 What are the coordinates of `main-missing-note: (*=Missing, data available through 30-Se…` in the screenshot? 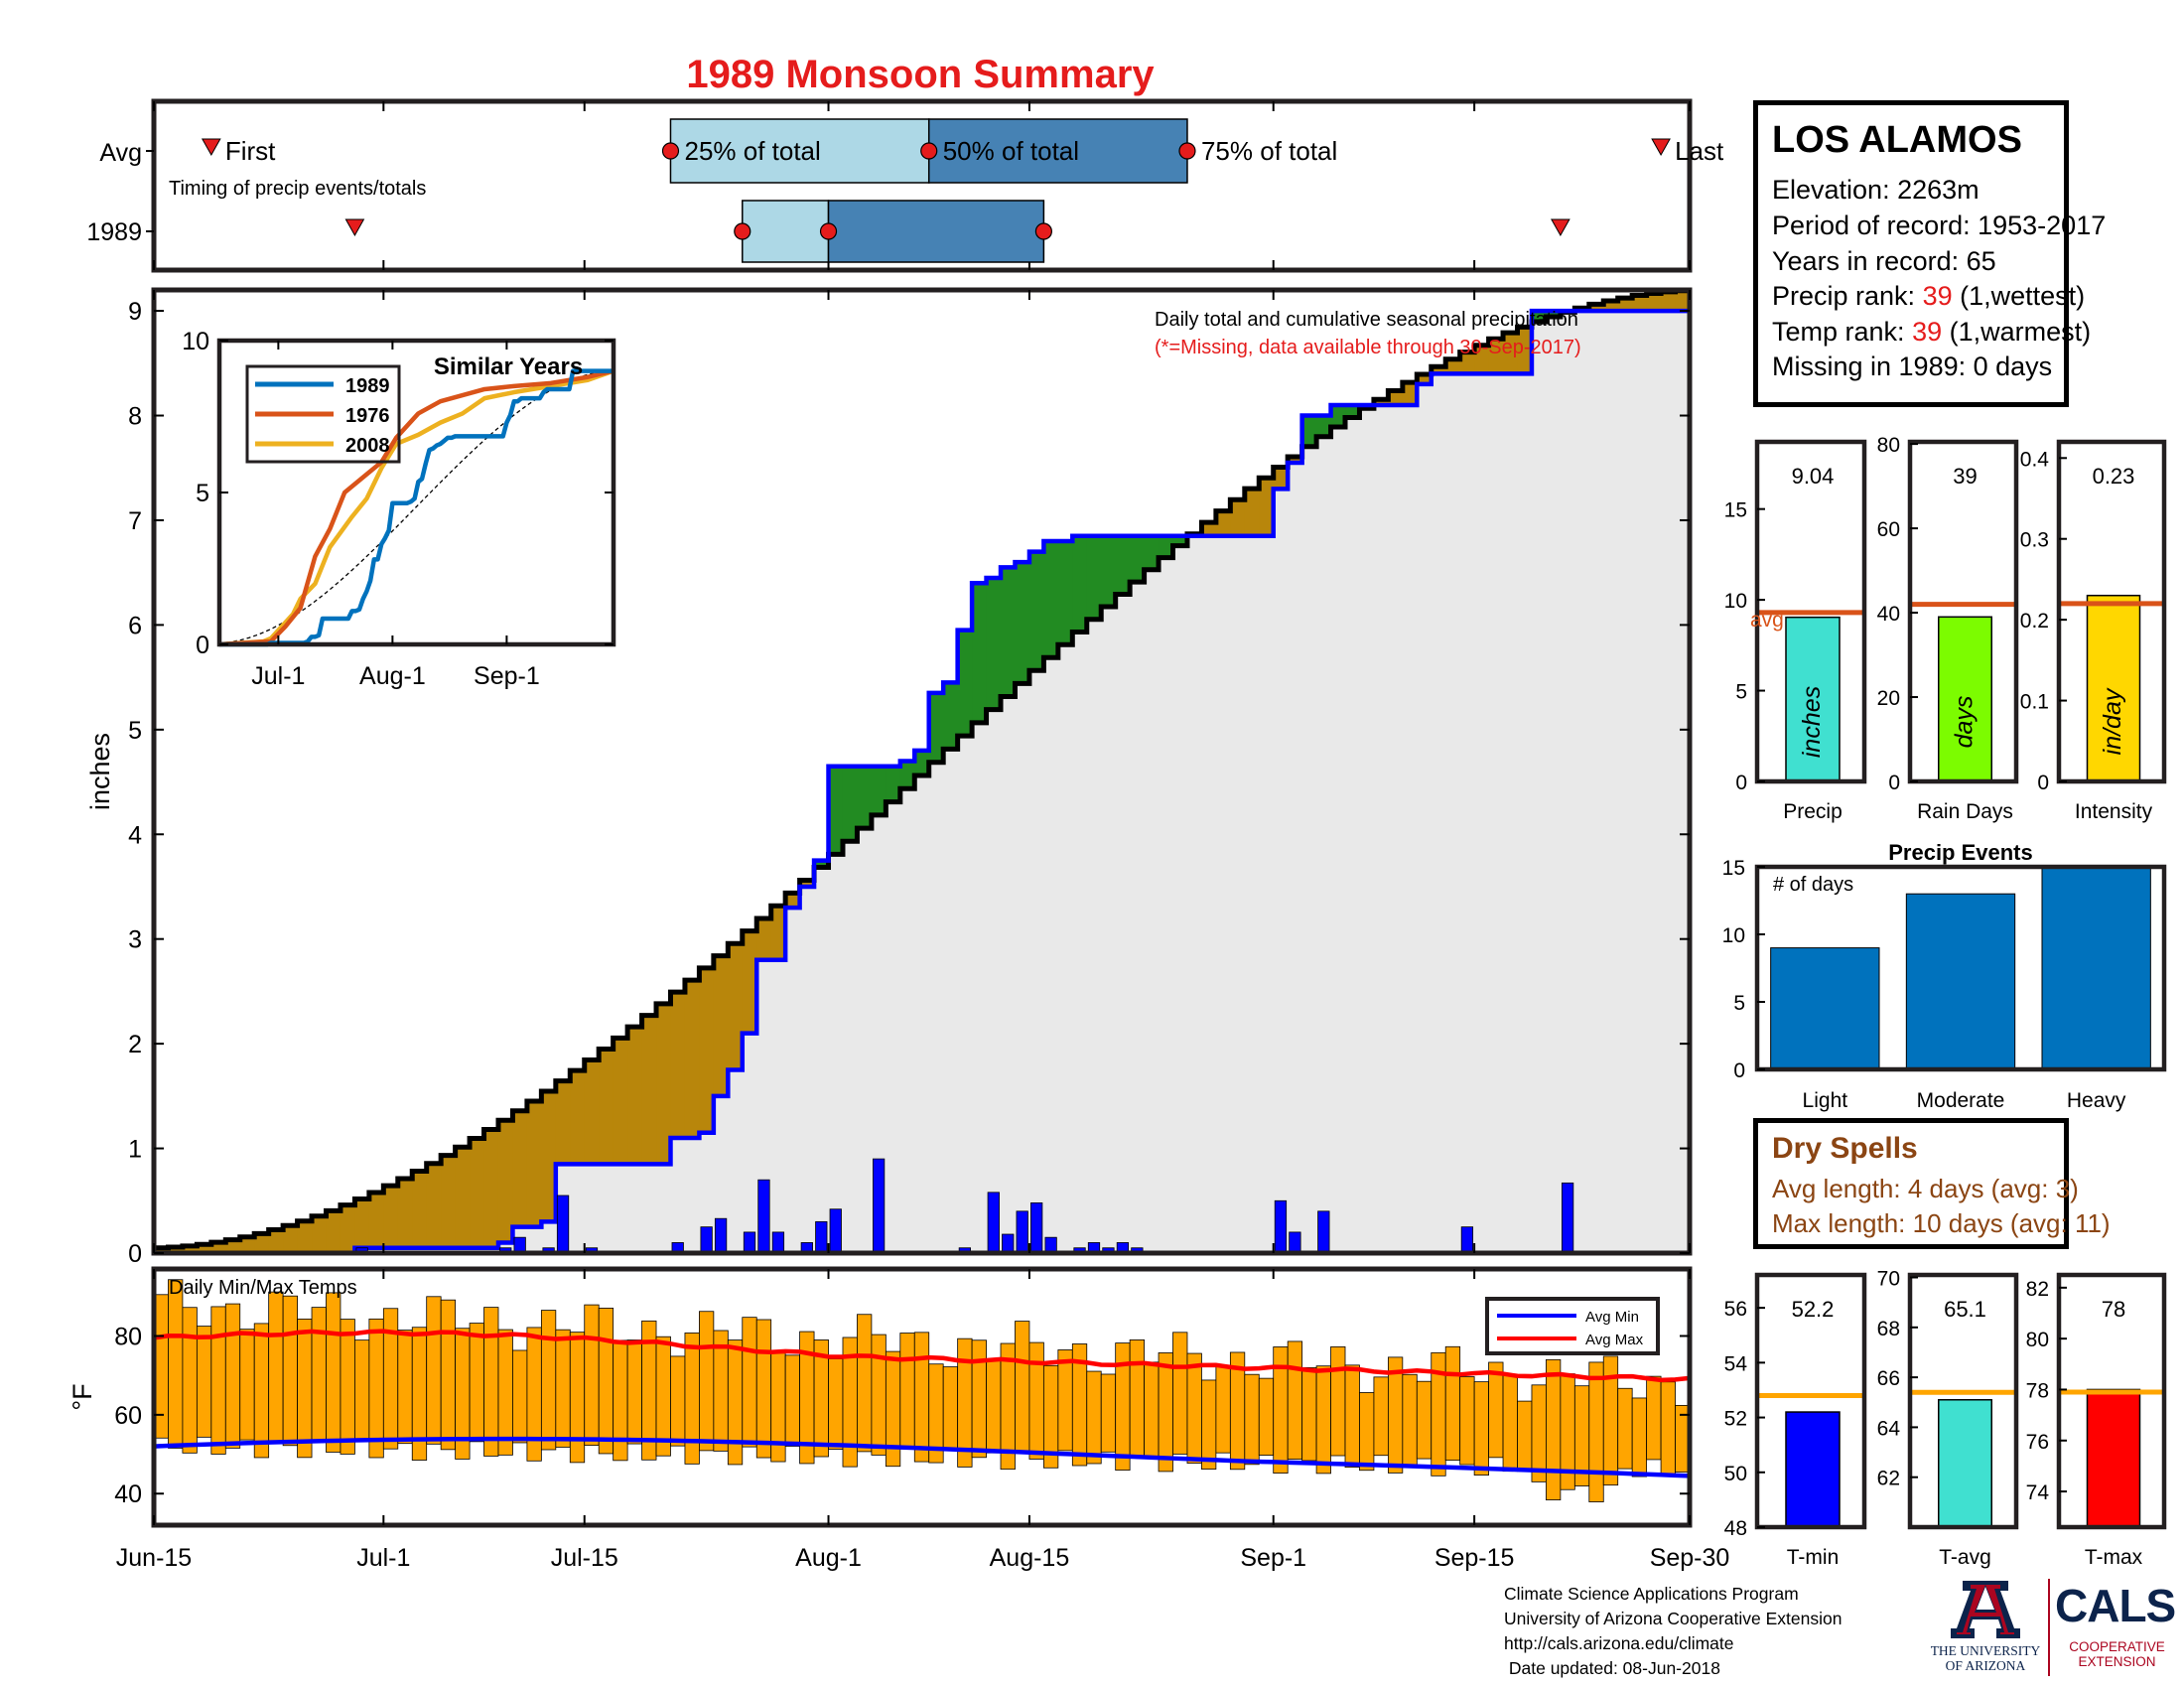 It's located at (1368, 347).